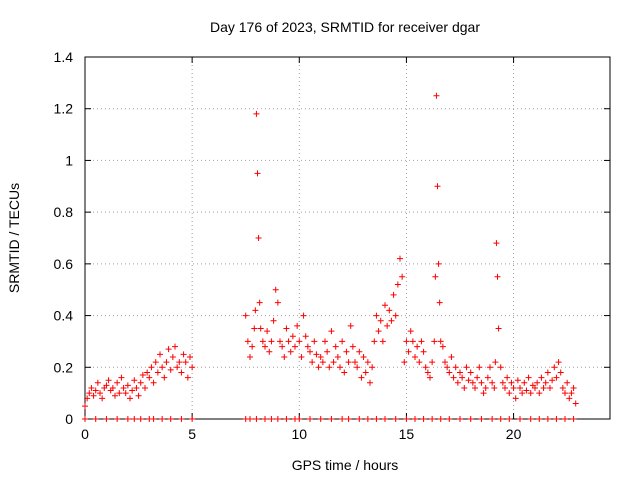 This screenshot has height=480, width=640. Describe the element at coordinates (85, 434) in the screenshot. I see `x-tick-label: 0` at that location.